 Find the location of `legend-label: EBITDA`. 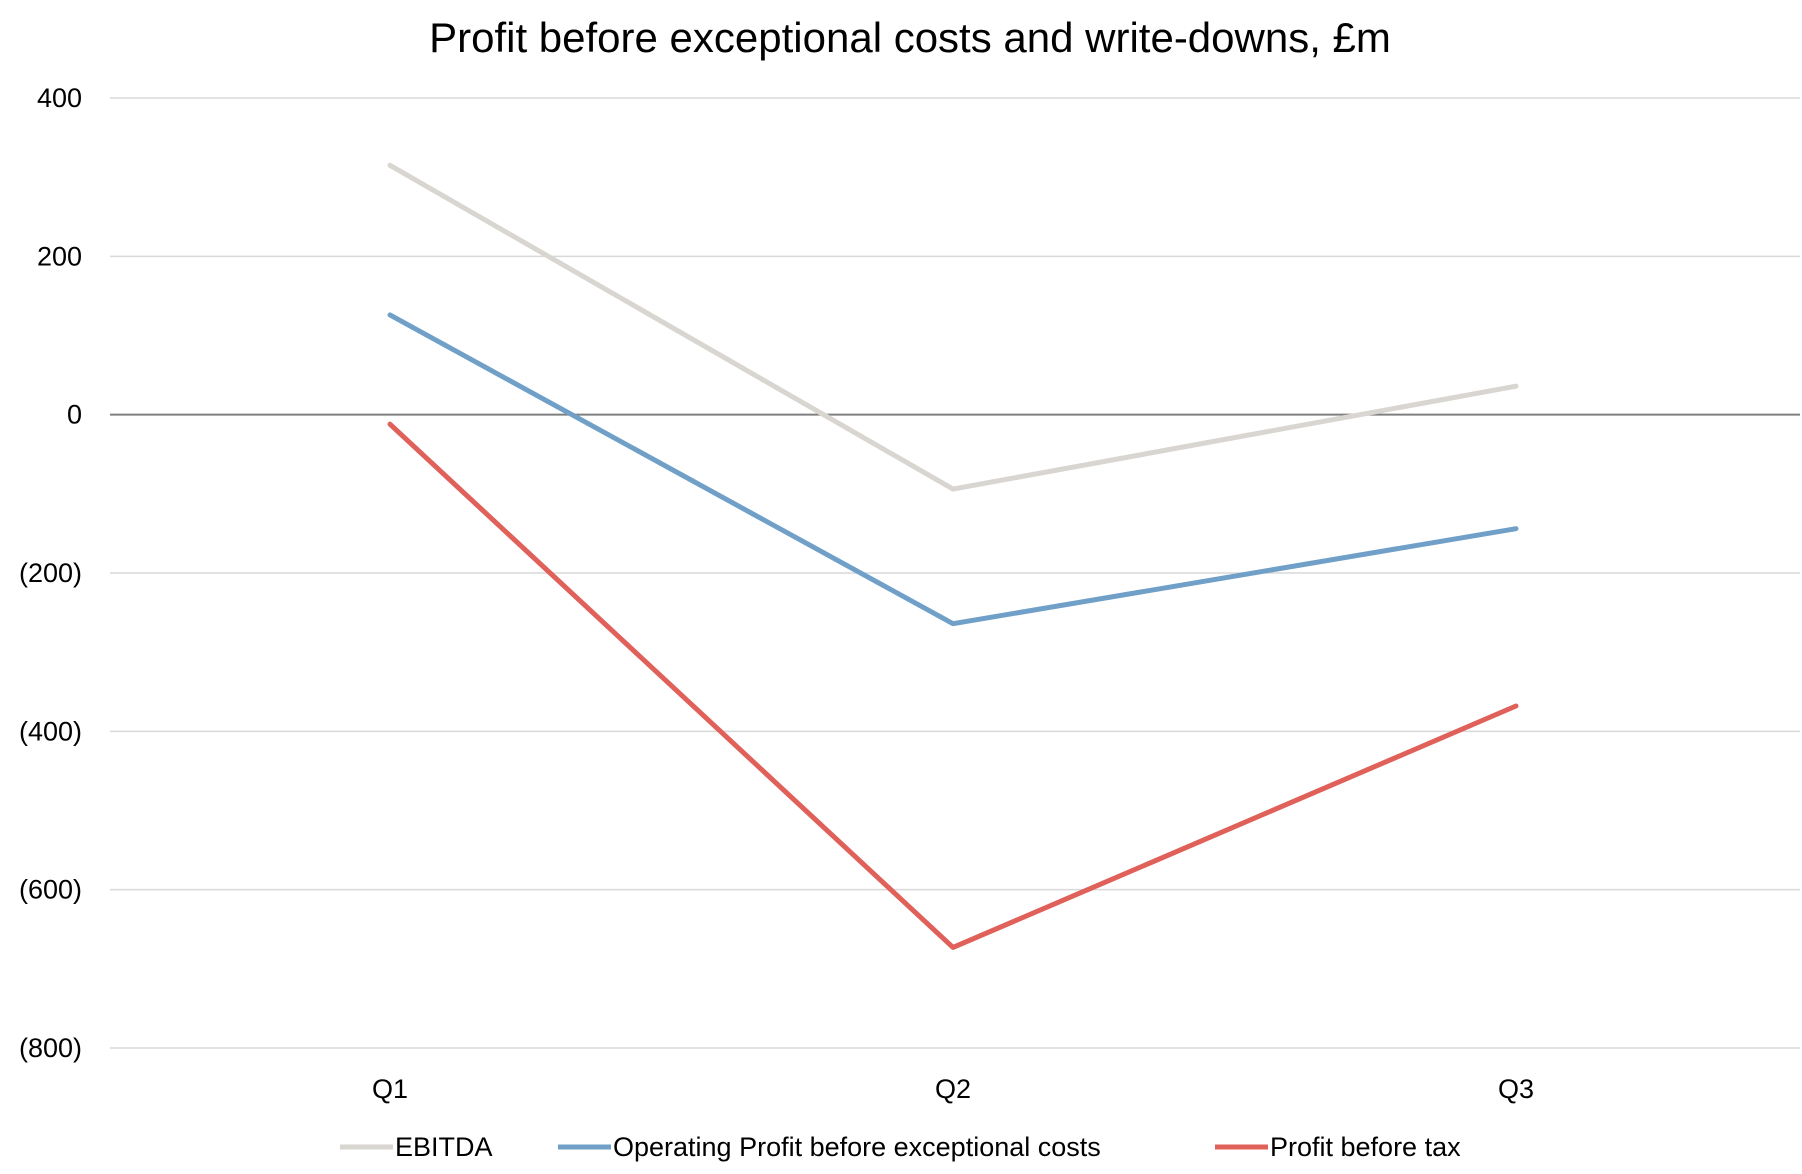

legend-label: EBITDA is located at coordinates (444, 1147).